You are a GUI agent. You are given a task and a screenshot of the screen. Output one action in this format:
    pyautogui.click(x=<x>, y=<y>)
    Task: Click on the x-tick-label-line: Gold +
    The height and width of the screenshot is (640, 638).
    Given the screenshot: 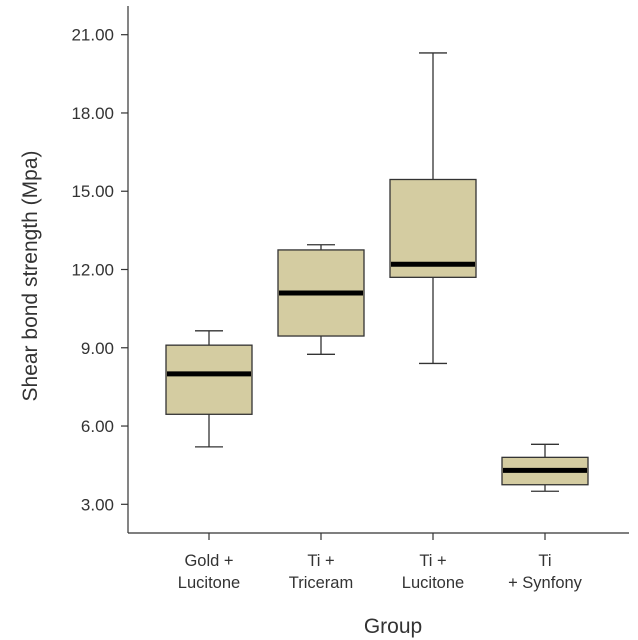 What is the action you would take?
    pyautogui.click(x=208, y=561)
    